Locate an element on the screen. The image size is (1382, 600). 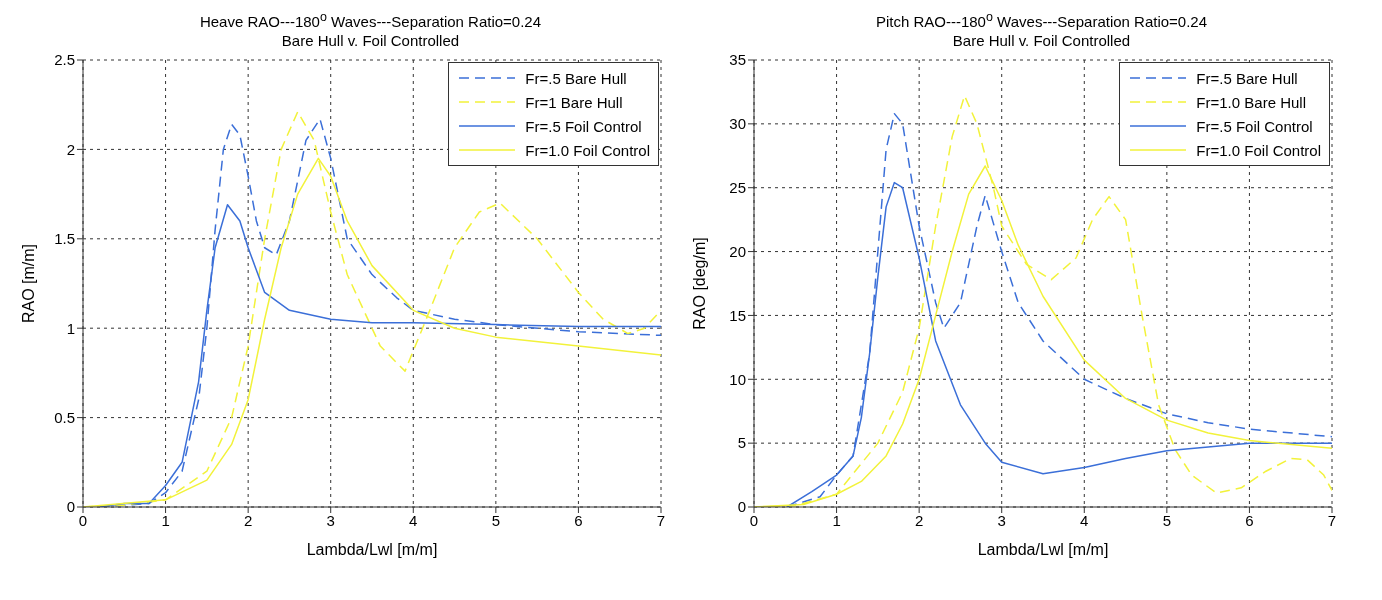
y-tick-label: 1.5 is located at coordinates (64, 239).